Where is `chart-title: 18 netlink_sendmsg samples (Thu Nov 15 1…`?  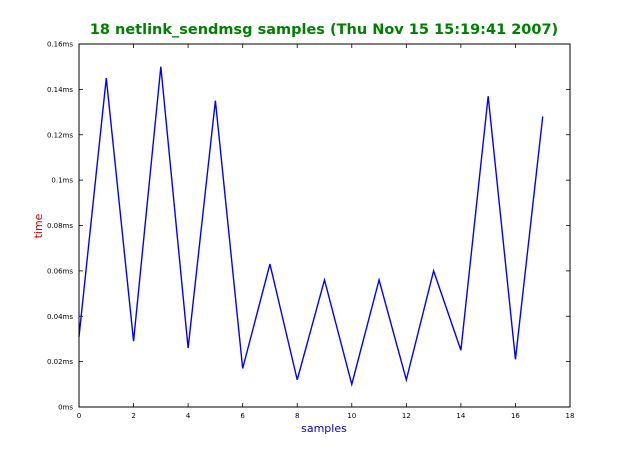
chart-title: 18 netlink_sendmsg samples (Thu Nov 15 1… is located at coordinates (324, 30).